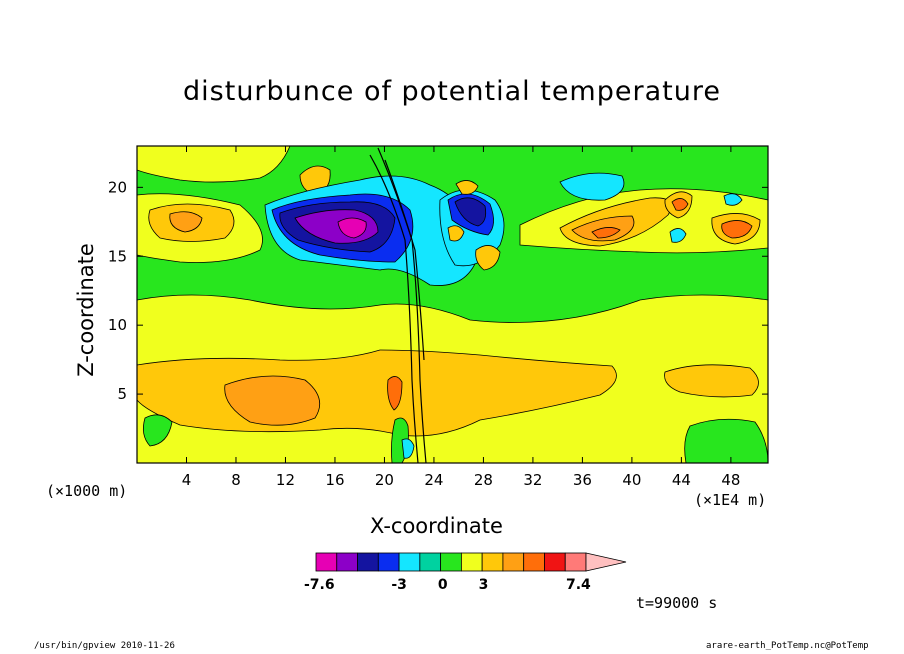  Describe the element at coordinates (285, 480) in the screenshot. I see `x-tick-label: 12` at that location.